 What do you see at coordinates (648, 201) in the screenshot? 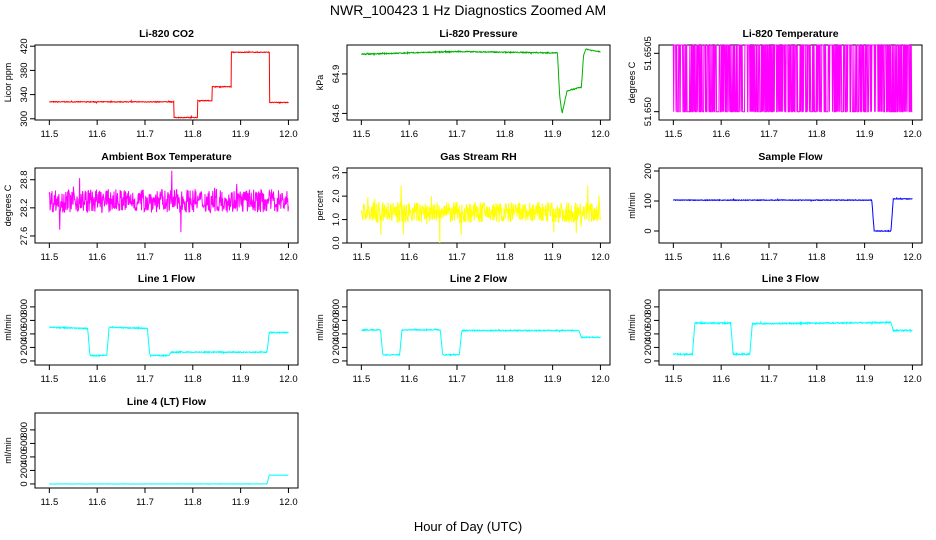
I see `y-tick-label: 100` at bounding box center [648, 201].